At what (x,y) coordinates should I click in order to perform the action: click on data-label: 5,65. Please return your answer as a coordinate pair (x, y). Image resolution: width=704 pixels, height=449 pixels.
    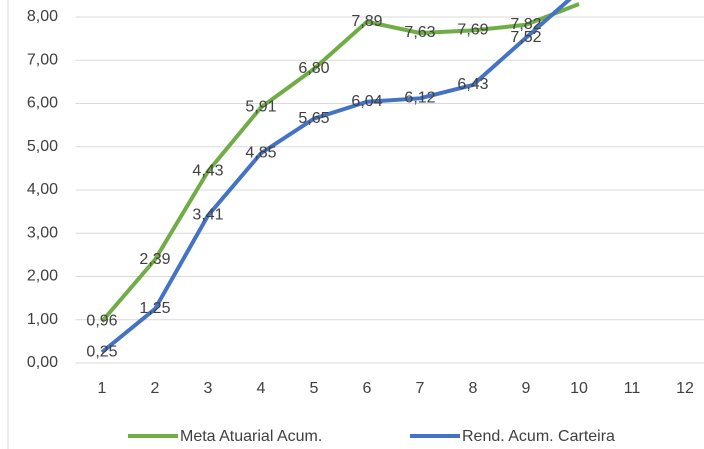
    Looking at the image, I should click on (313, 118).